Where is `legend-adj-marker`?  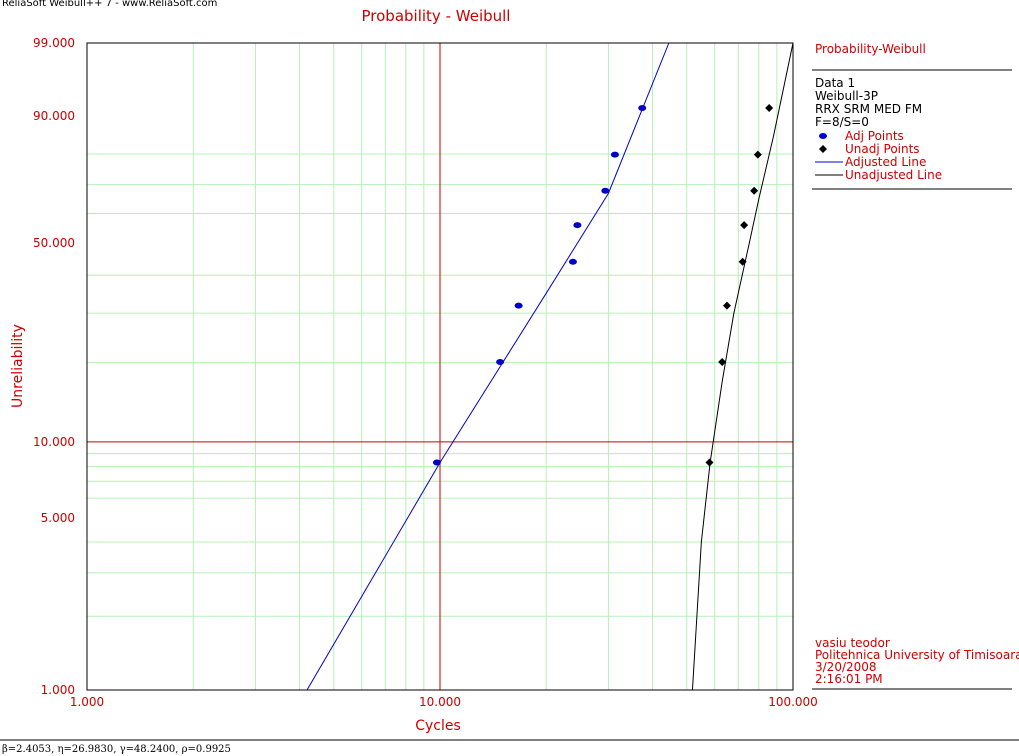
legend-adj-marker is located at coordinates (823, 136).